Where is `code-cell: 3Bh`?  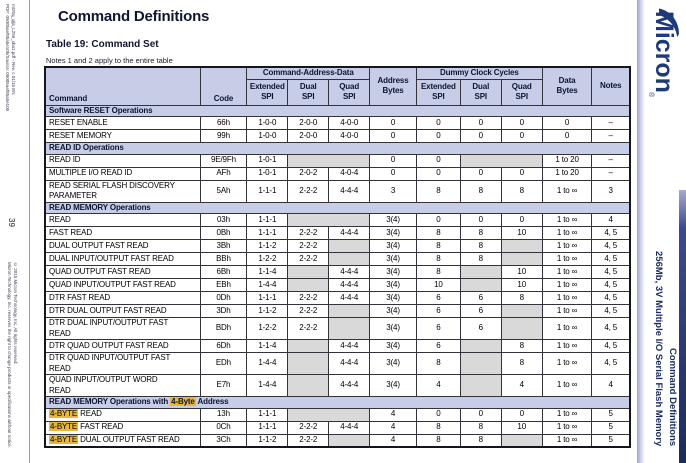 code-cell: 3Bh is located at coordinates (223, 246).